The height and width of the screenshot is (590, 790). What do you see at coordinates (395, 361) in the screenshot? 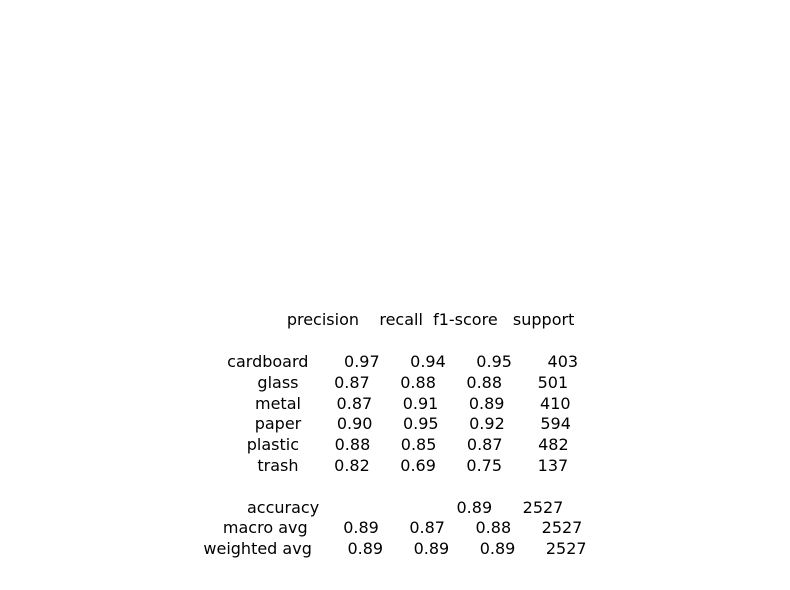
I see `row-cardboard: cardboard 0.97 0.94 0.95 403` at bounding box center [395, 361].